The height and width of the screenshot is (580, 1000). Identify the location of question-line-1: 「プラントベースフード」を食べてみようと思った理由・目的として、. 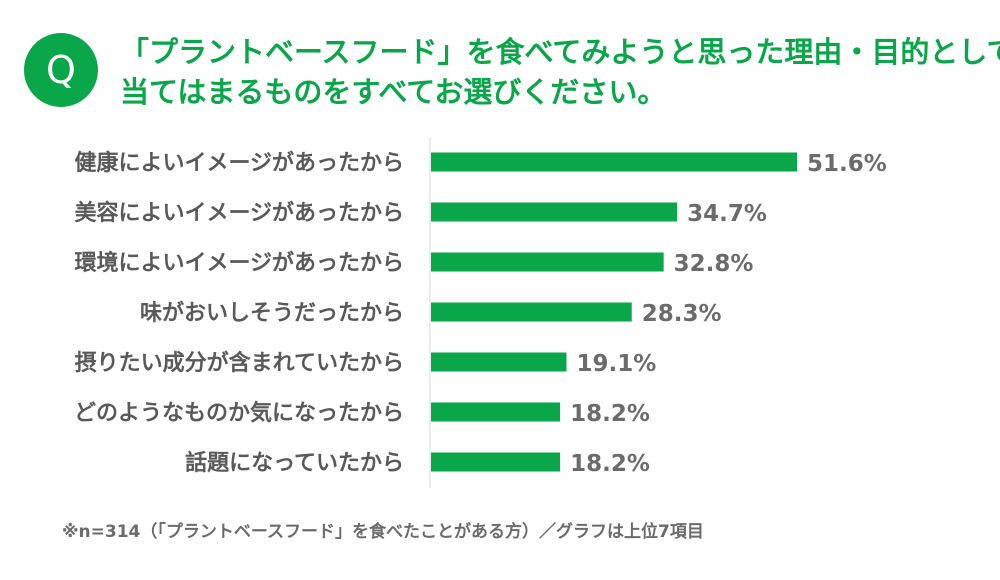
(560, 52).